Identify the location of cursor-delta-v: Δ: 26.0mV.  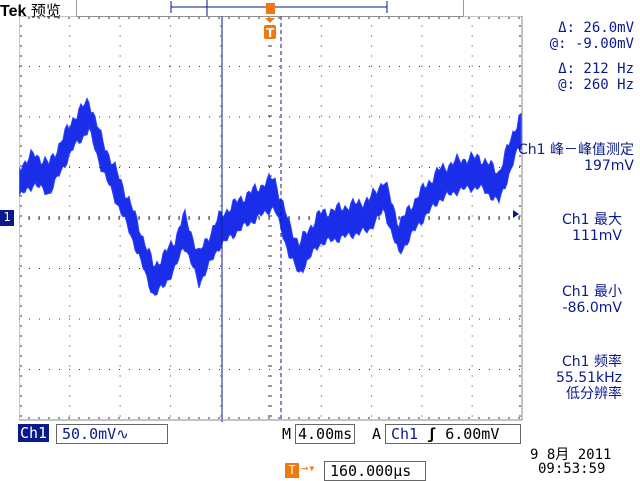
(596, 28).